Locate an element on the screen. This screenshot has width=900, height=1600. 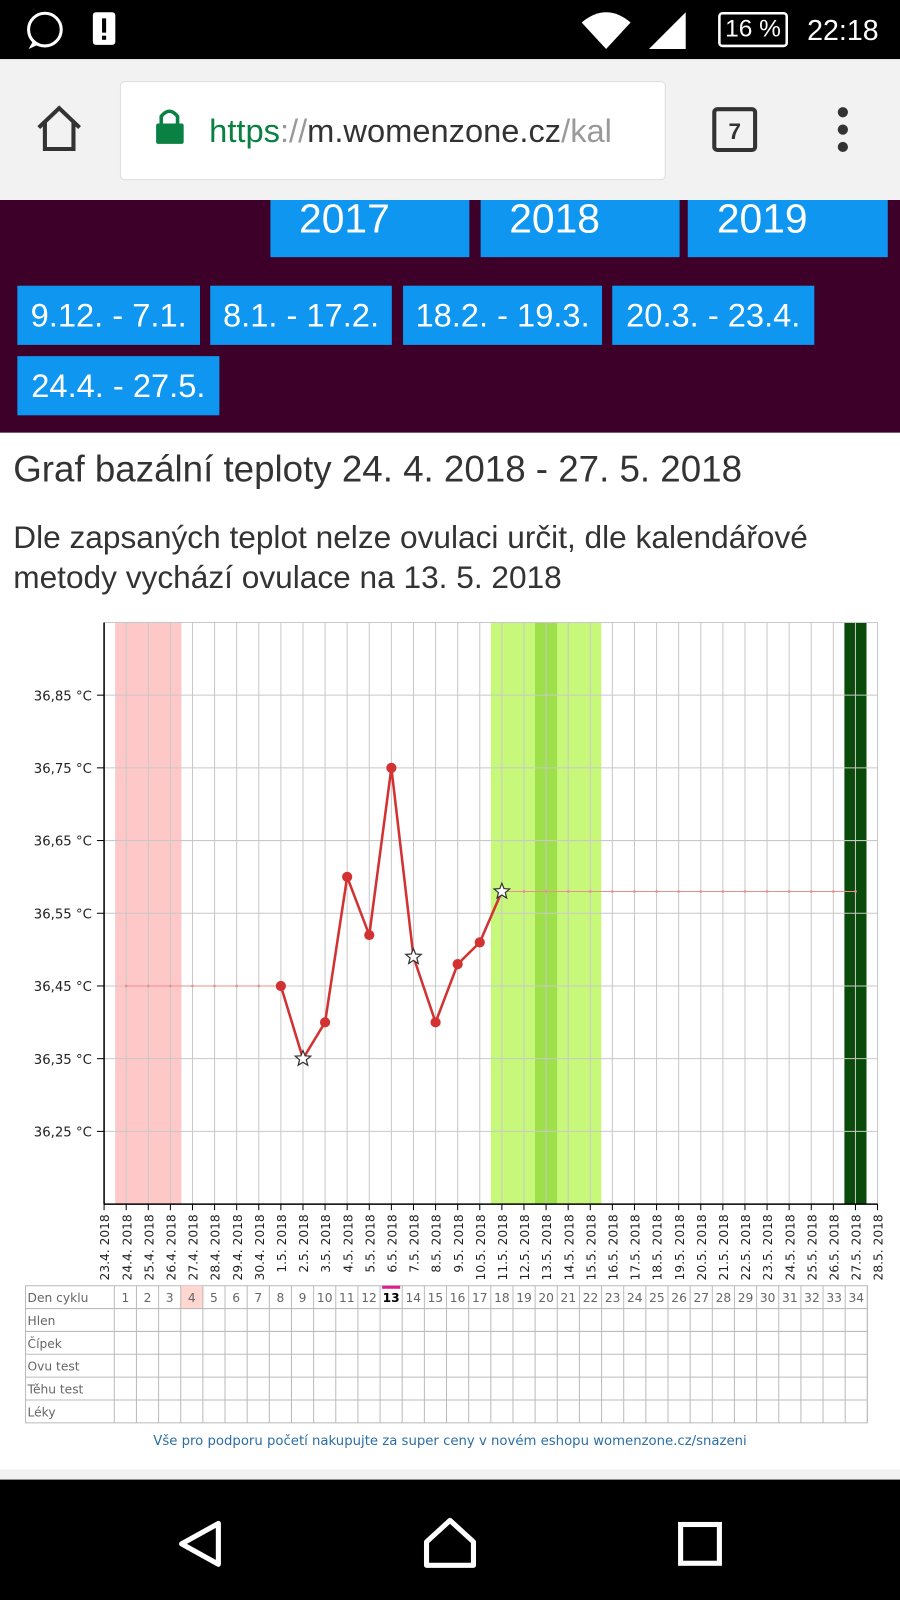
url-scheme: https is located at coordinates (244, 130).